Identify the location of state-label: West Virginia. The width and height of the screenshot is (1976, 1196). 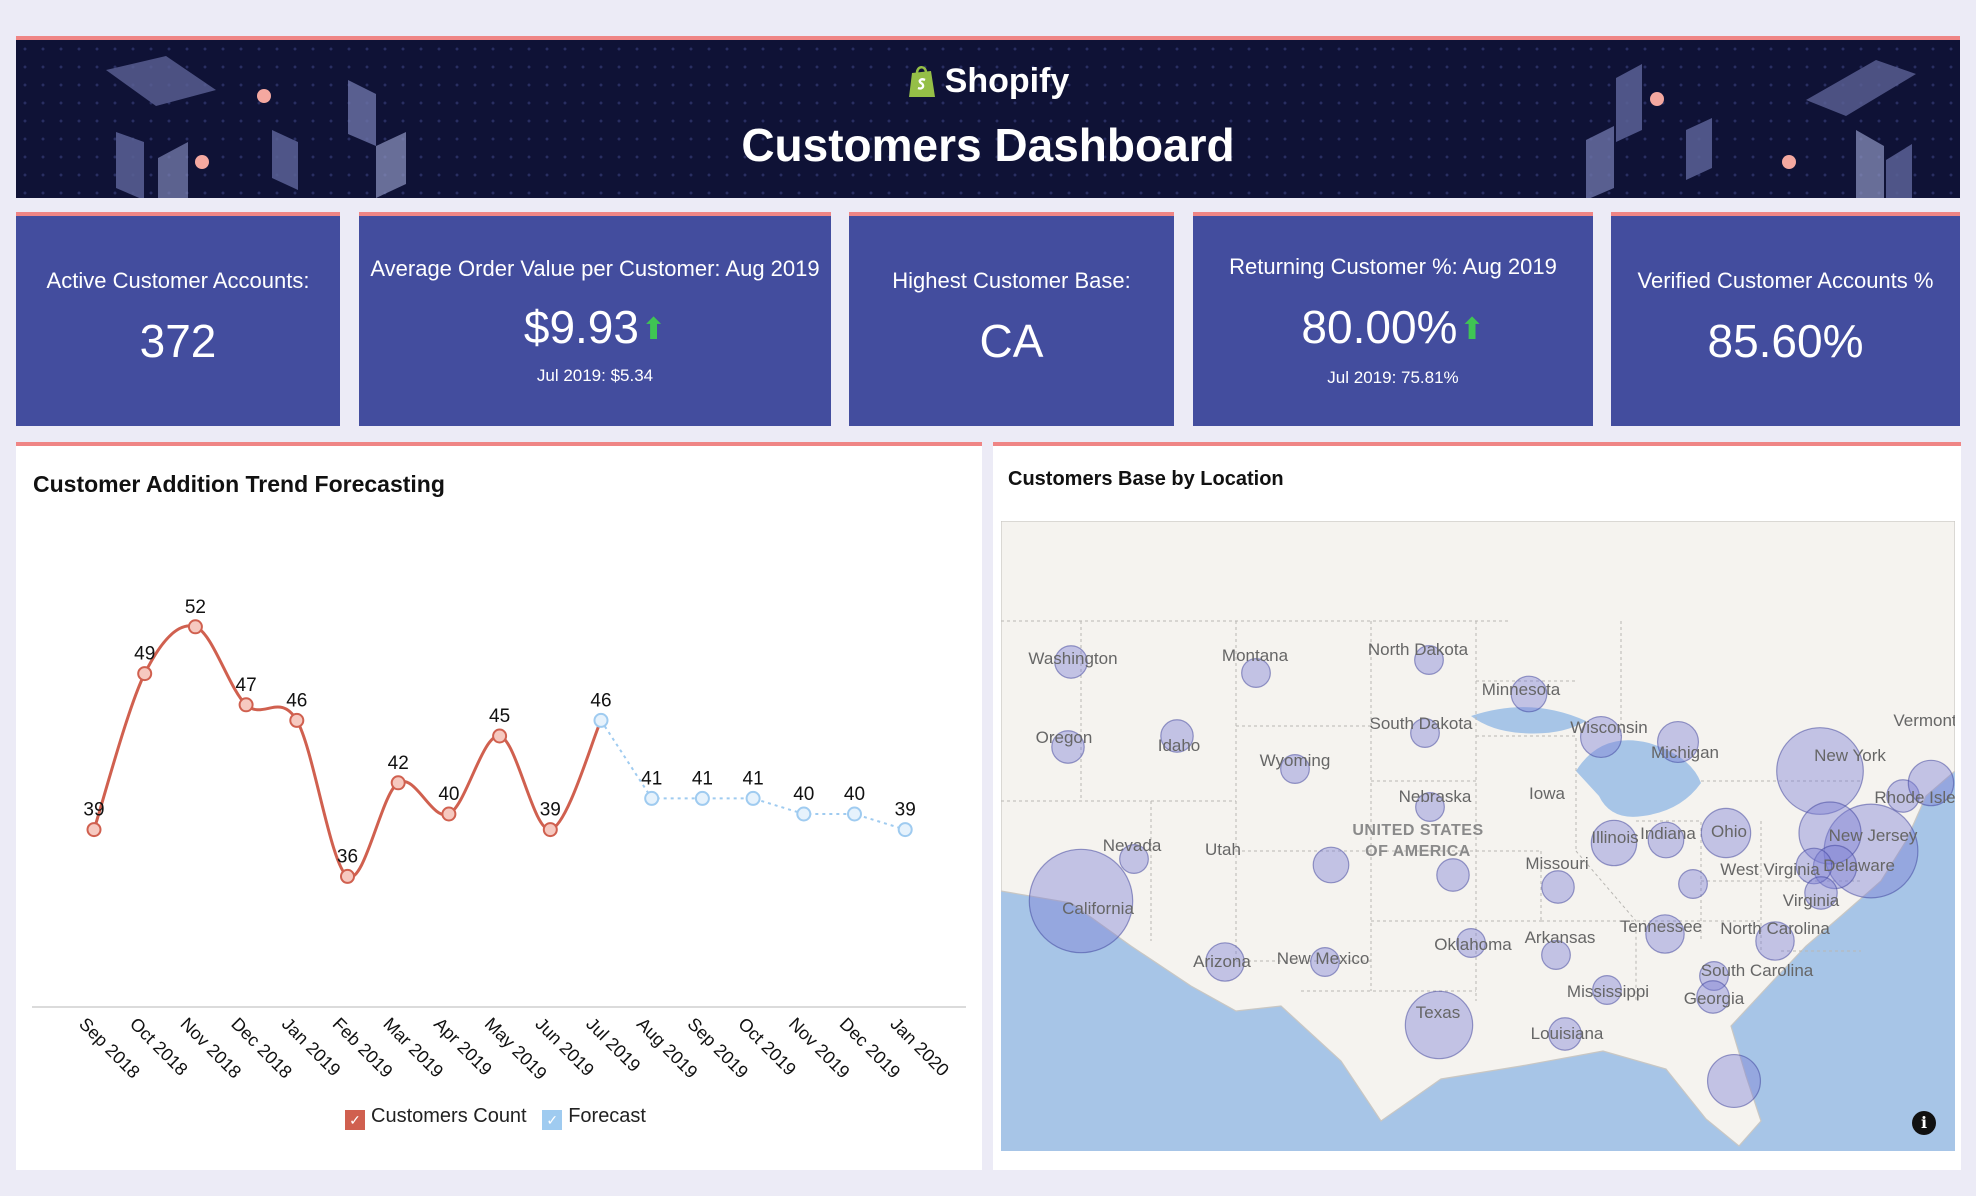
(1770, 869).